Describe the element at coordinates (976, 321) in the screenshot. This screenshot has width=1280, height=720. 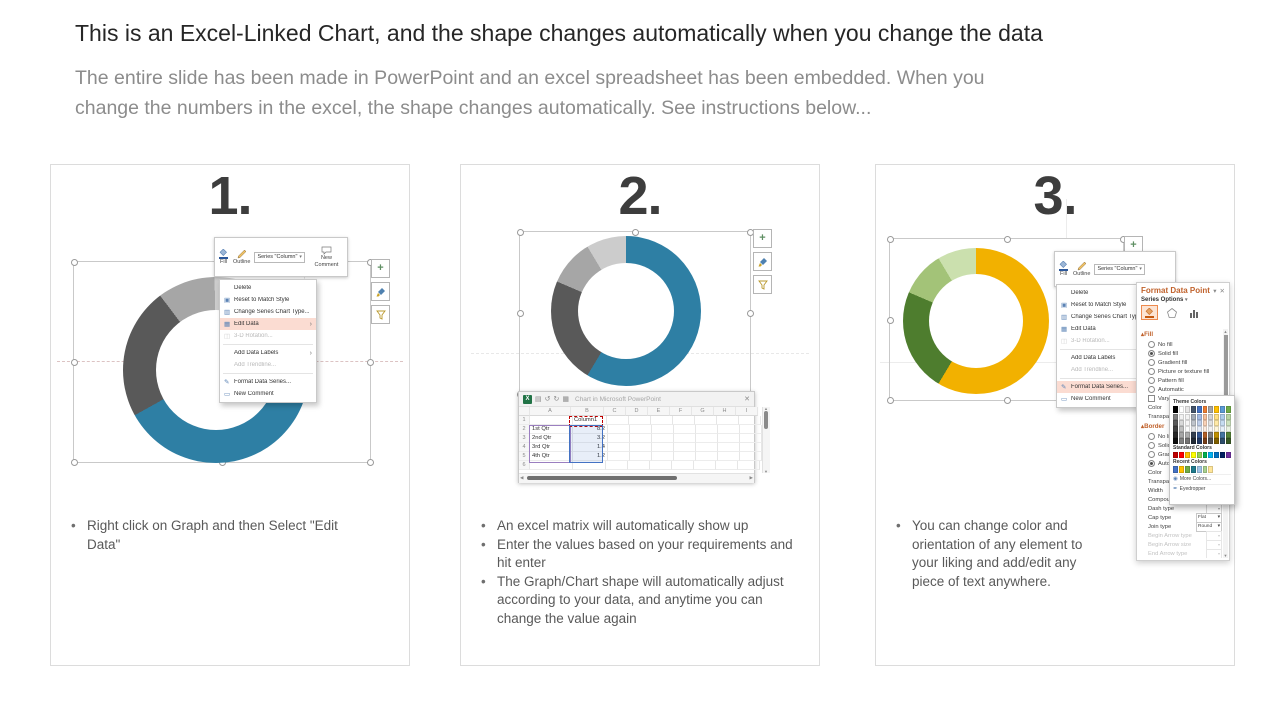
I see `donut-chart` at that location.